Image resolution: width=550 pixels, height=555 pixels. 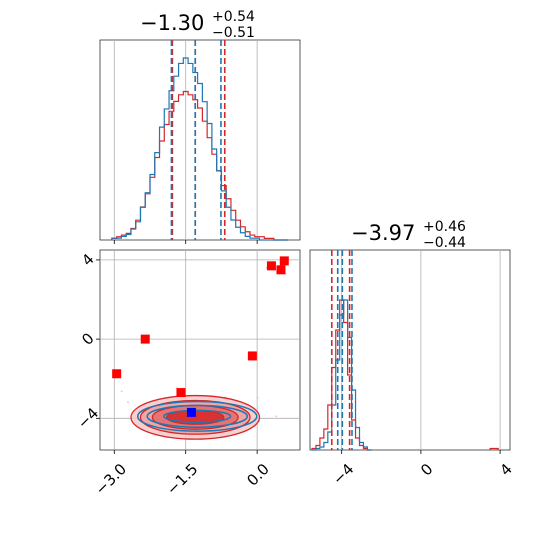 What do you see at coordinates (233, 33) in the screenshot?
I see `param1-title-minus: −0.51` at bounding box center [233, 33].